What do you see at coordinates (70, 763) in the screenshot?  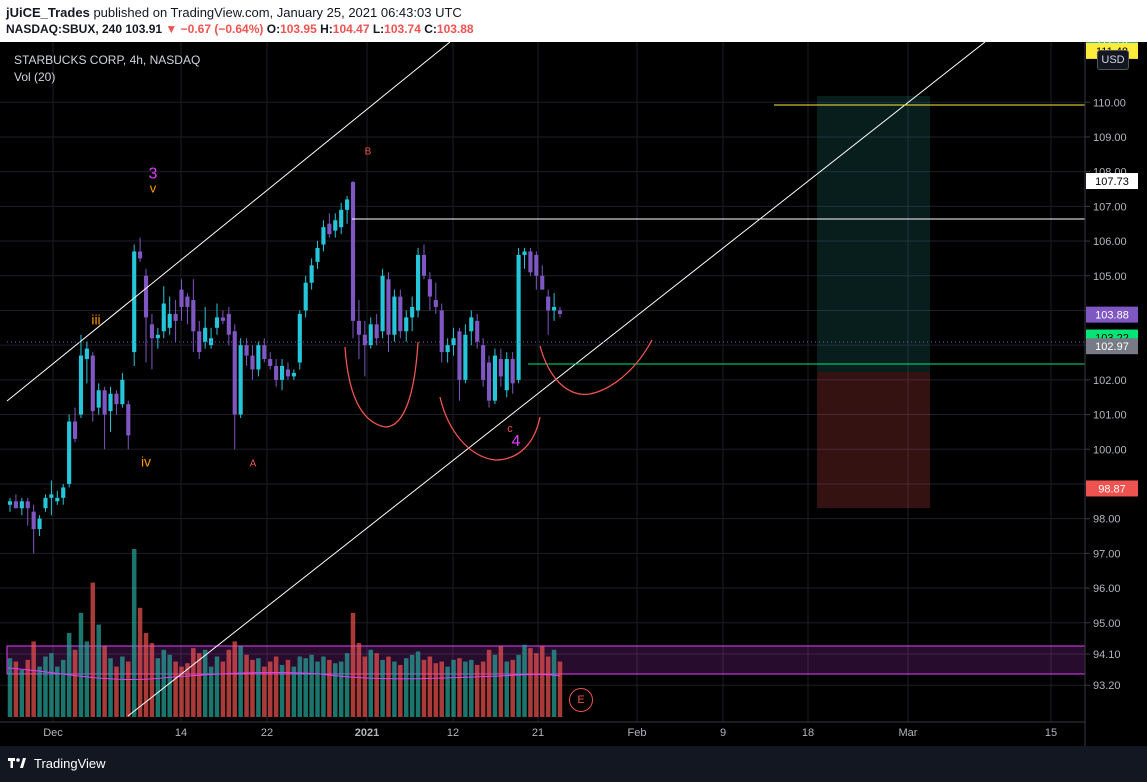 I see `footer-brand: TradingView` at bounding box center [70, 763].